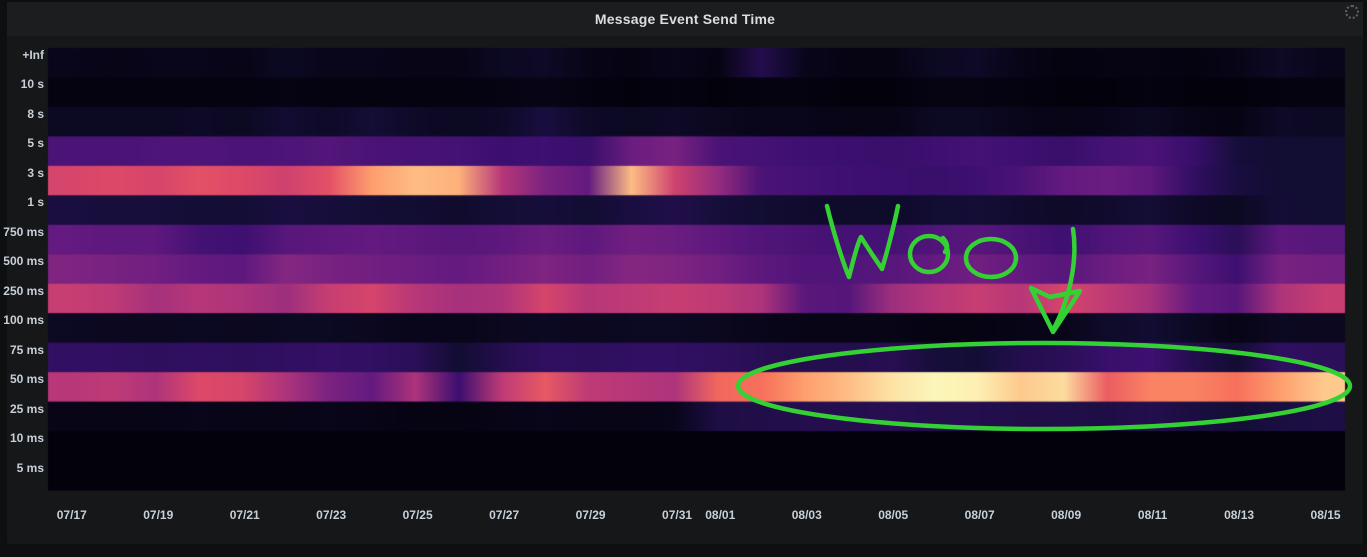 This screenshot has width=1367, height=557. Describe the element at coordinates (23, 231) in the screenshot. I see `y-axis-label: 750 ms` at that location.